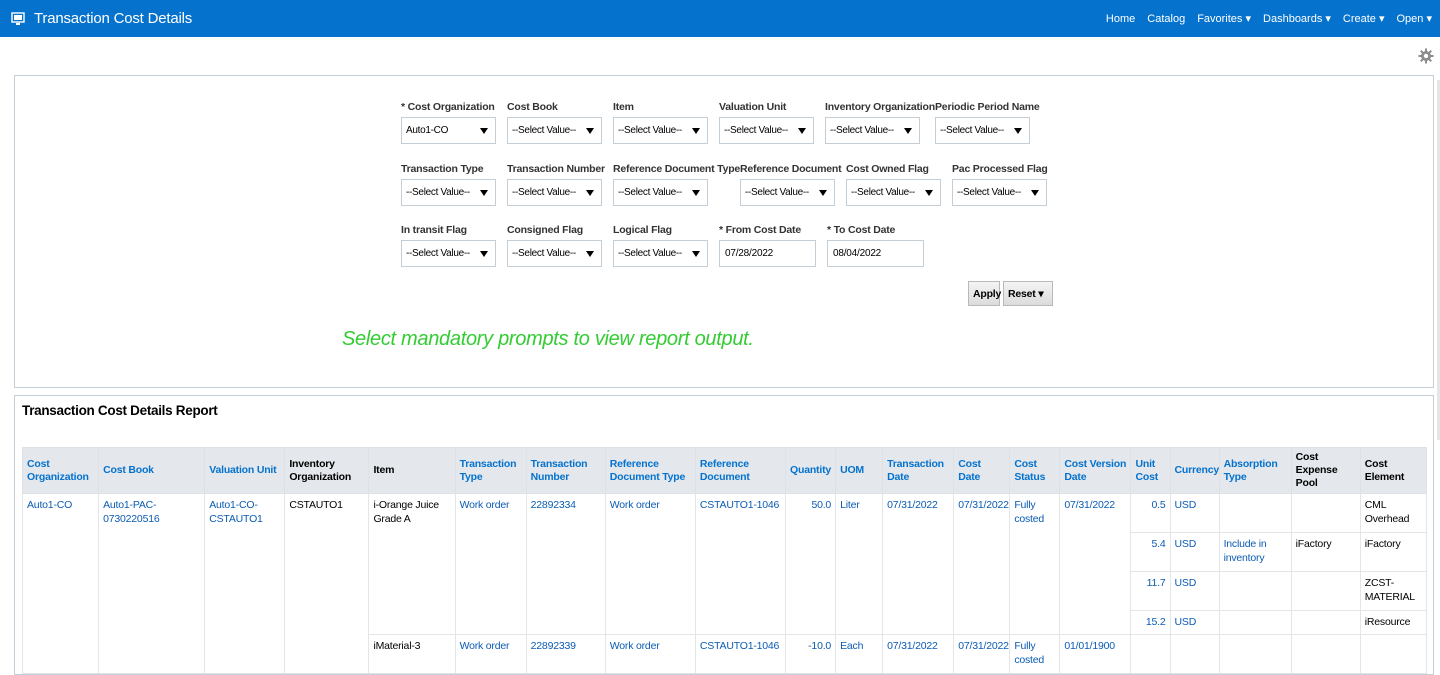 The width and height of the screenshot is (1440, 675). What do you see at coordinates (893, 192) in the screenshot?
I see `cost-owned-flag-select: --Select Value--` at bounding box center [893, 192].